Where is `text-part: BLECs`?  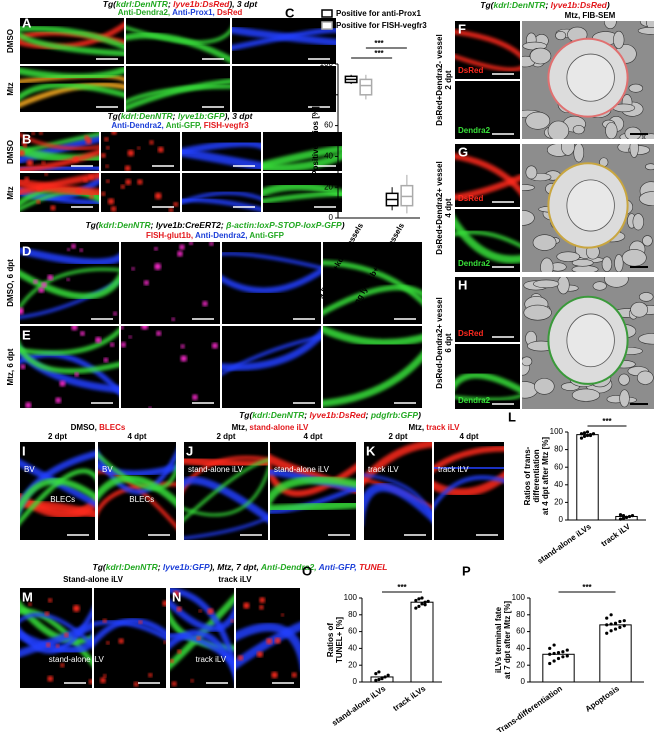 text-part: BLECs is located at coordinates (112, 427).